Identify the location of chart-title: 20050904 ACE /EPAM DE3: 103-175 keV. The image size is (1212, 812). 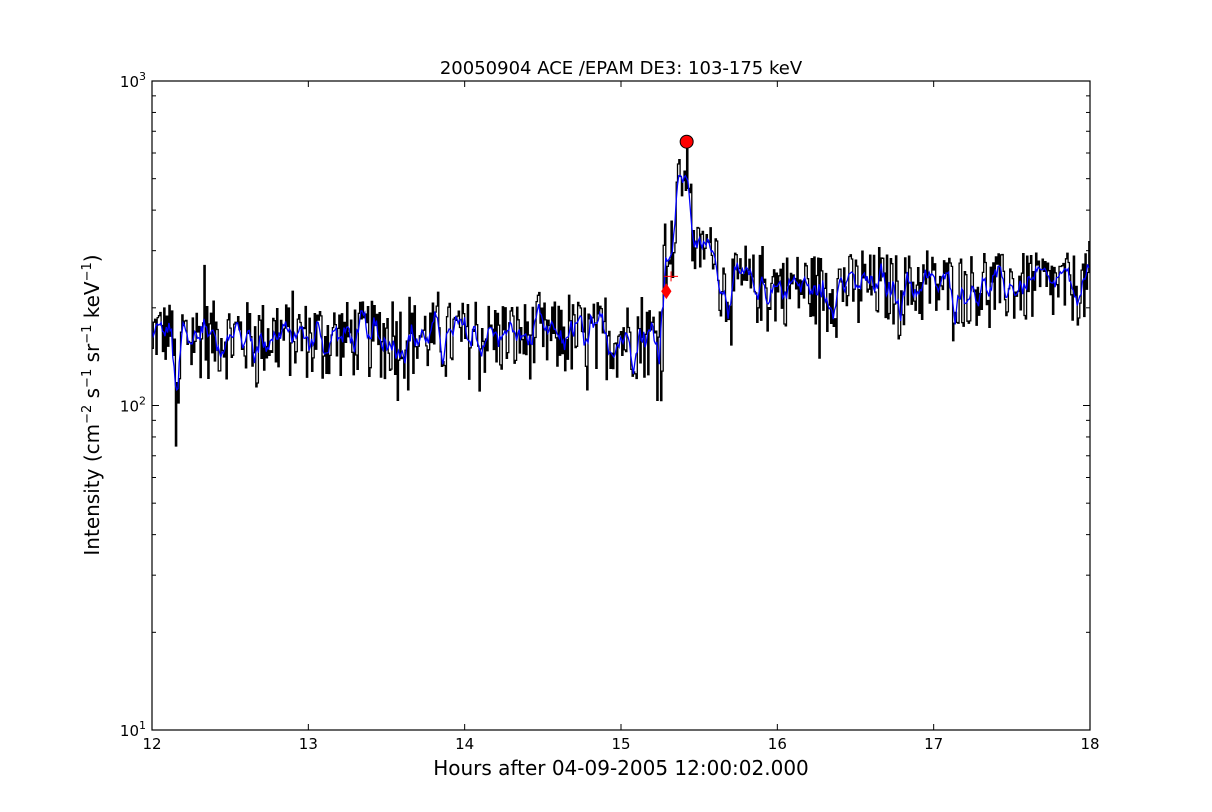
(621, 68).